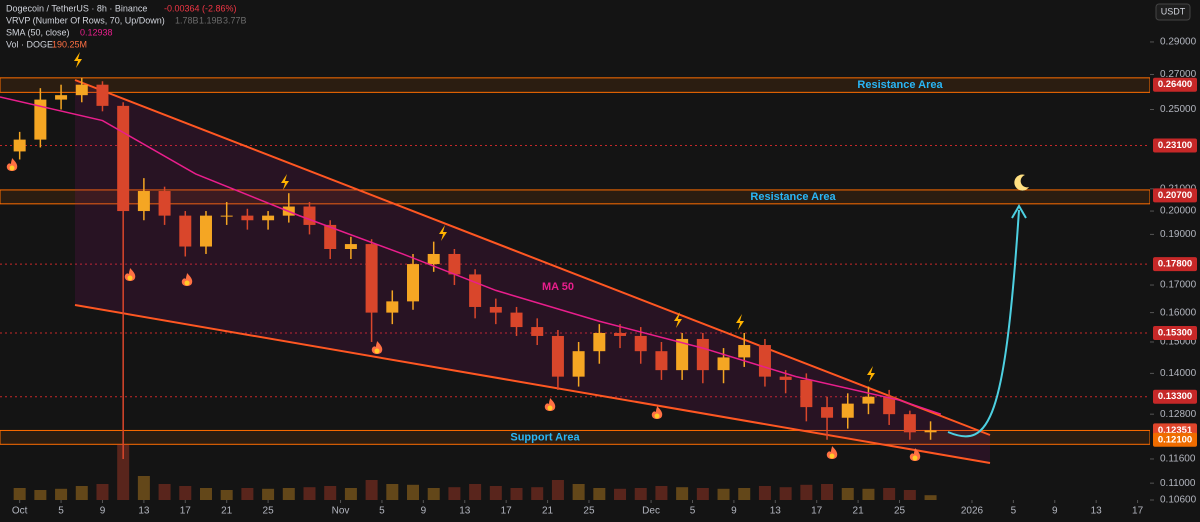 This screenshot has width=1200, height=522. Describe the element at coordinates (235, 20) in the screenshot. I see `indicator-value: 3.77B` at that location.